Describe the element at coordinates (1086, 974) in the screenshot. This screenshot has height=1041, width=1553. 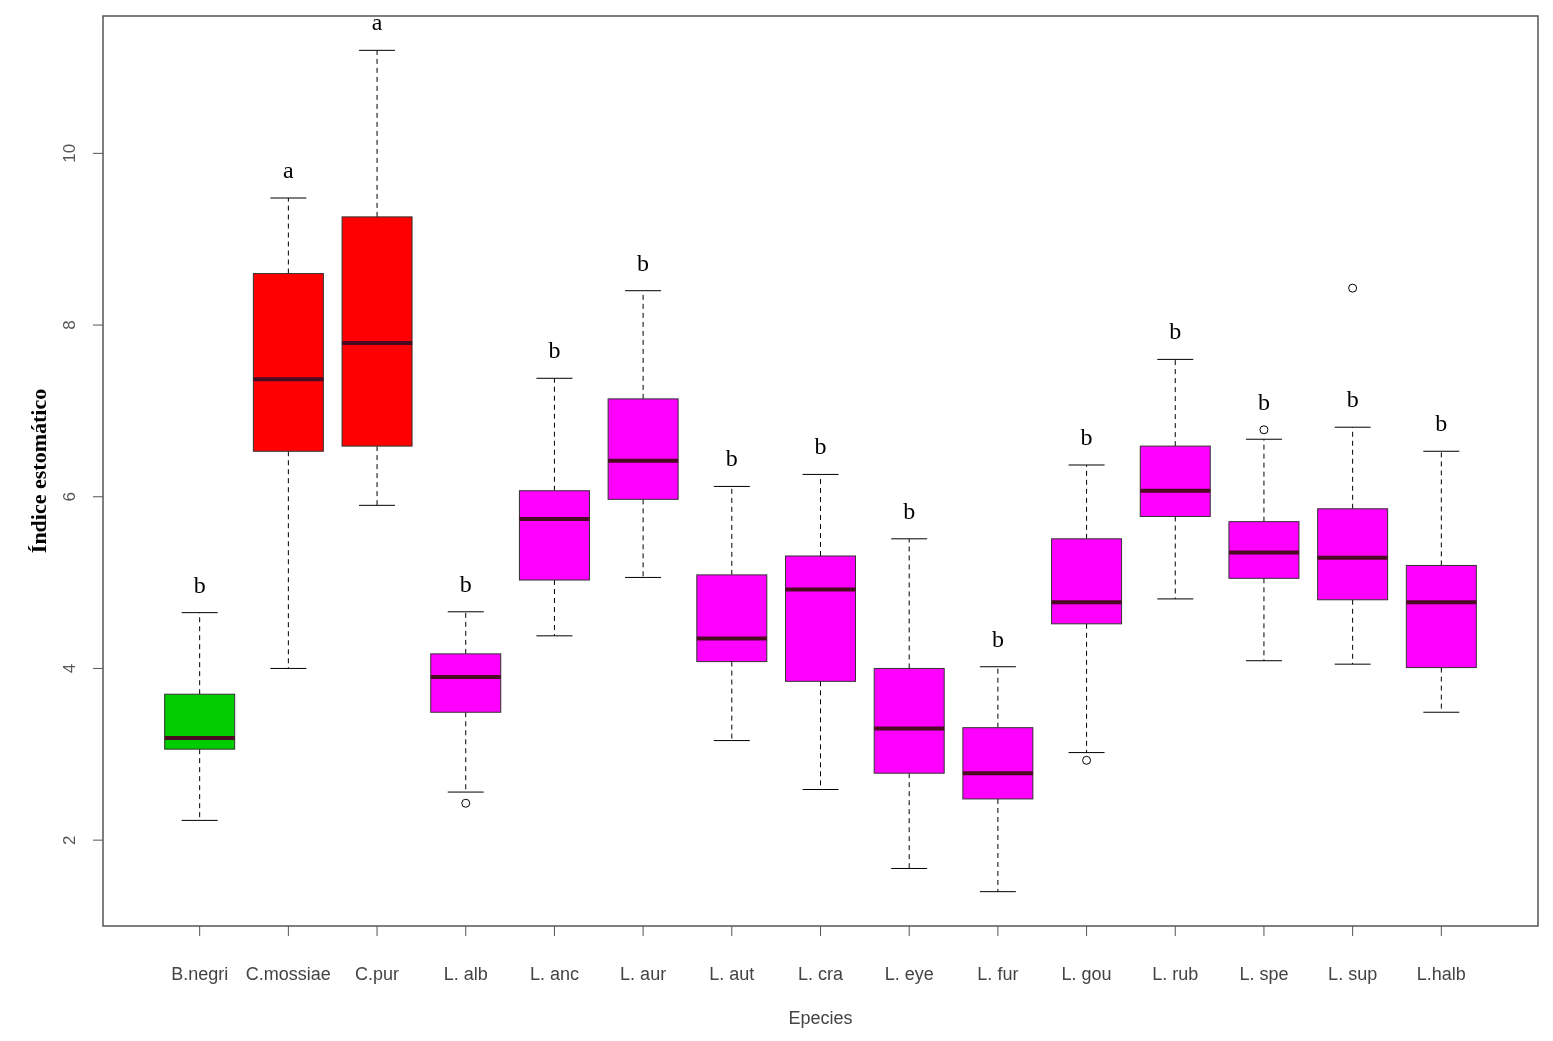
I see `x-tick-label: L. gou` at that location.